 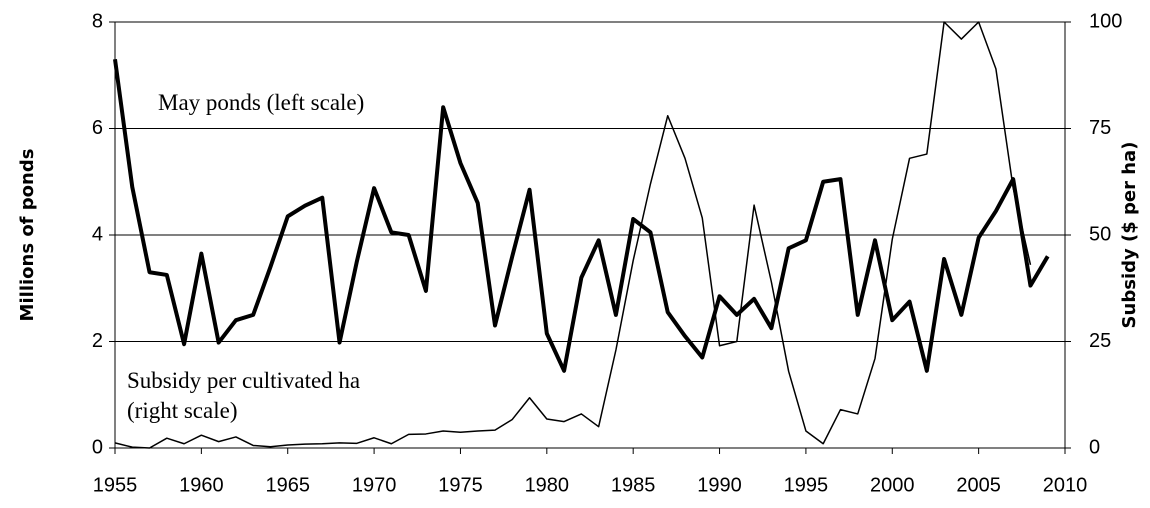 I want to click on y-axis-label: Millions of ponds, so click(x=27, y=235).